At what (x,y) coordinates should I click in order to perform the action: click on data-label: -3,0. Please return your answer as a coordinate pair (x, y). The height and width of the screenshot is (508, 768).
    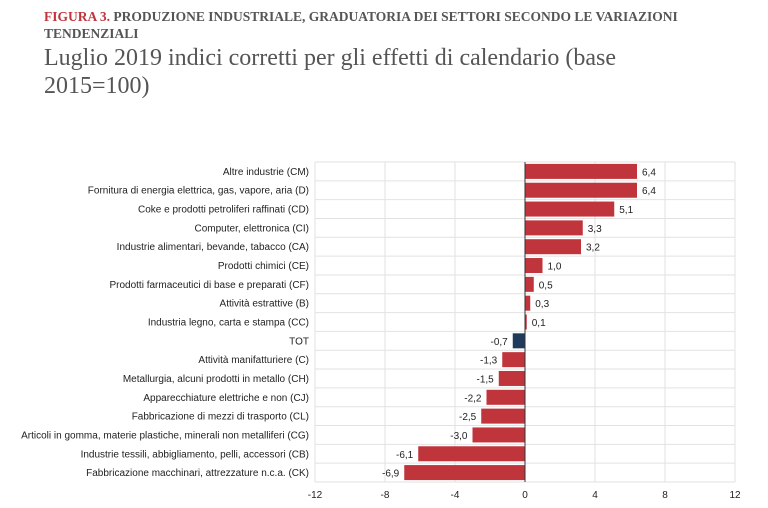
    Looking at the image, I should click on (459, 436).